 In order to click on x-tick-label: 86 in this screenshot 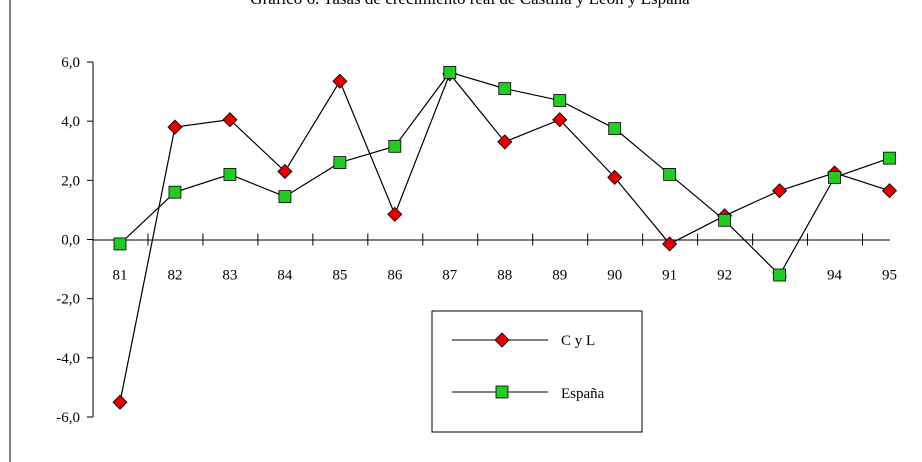, I will do `click(395, 276)`.